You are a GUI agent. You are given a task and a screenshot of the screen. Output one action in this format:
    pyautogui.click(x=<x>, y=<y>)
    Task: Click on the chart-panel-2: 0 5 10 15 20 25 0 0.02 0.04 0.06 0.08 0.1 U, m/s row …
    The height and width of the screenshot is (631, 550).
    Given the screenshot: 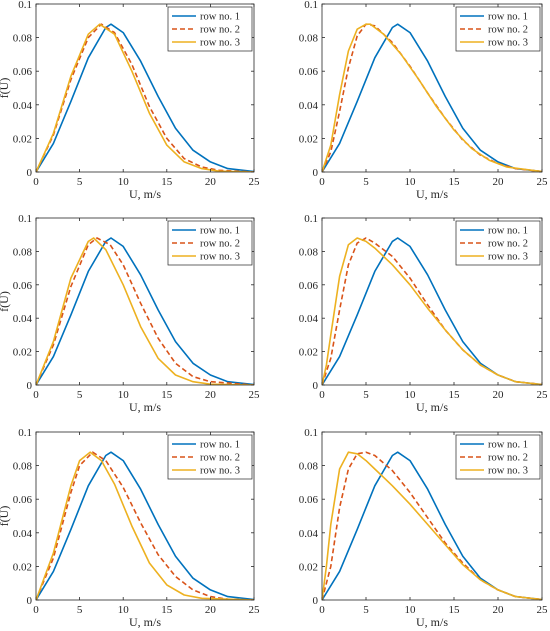 What is the action you would take?
    pyautogui.click(x=423, y=100)
    